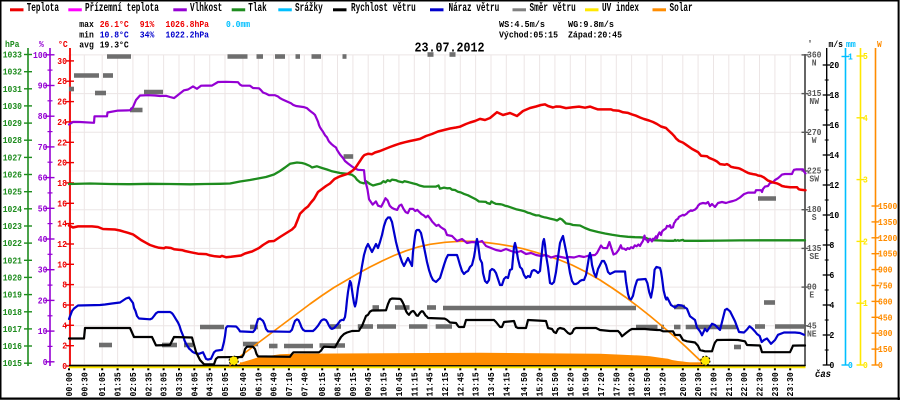  What do you see at coordinates (275, 384) in the screenshot?
I see `svg-text: 06:40` at bounding box center [275, 384].